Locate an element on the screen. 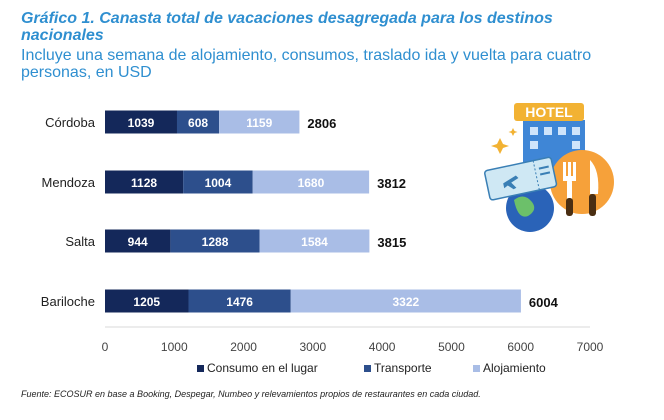 The height and width of the screenshot is (420, 664). data-label: 1584 is located at coordinates (314, 242).